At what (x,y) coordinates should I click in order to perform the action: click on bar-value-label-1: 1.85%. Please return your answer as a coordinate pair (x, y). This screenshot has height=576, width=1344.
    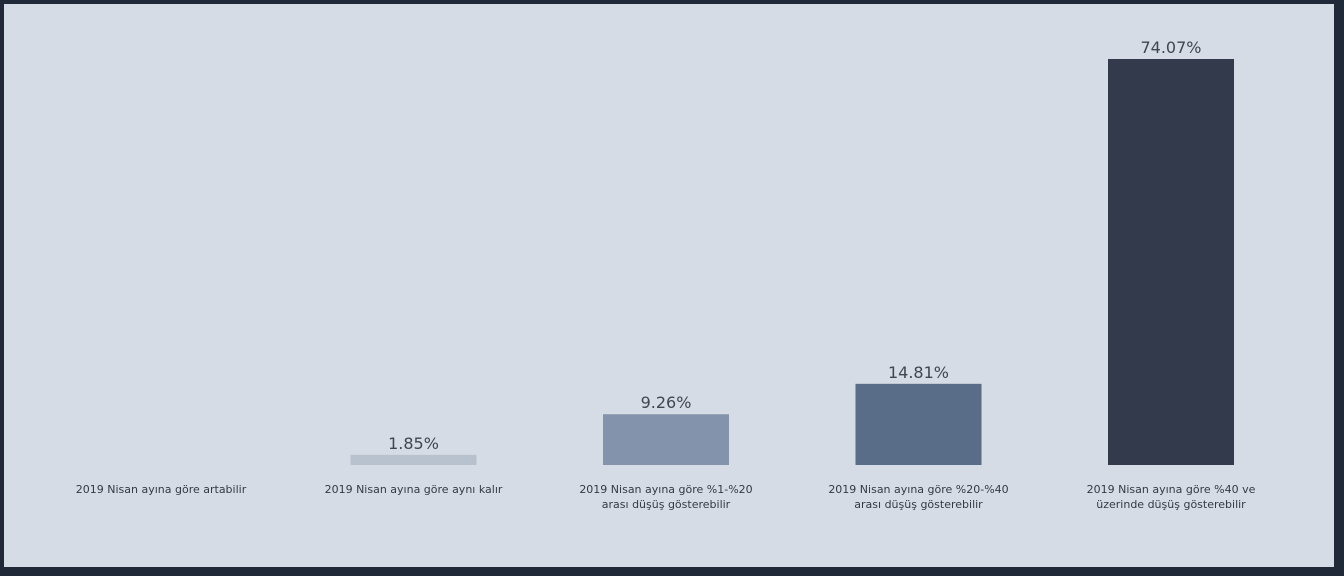
    Looking at the image, I should click on (413, 443).